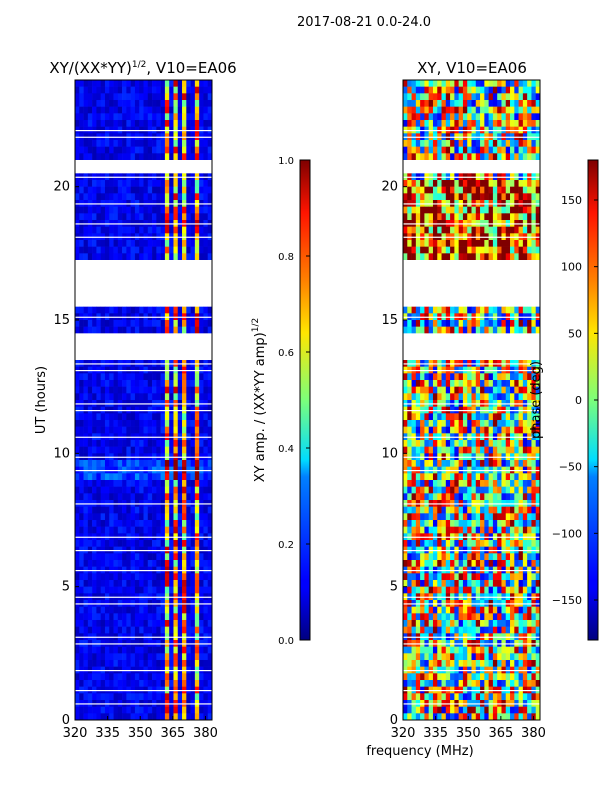 Image resolution: width=600 pixels, height=800 pixels. Describe the element at coordinates (286, 353) in the screenshot. I see `colorbar-tick-label: 0.6` at that location.